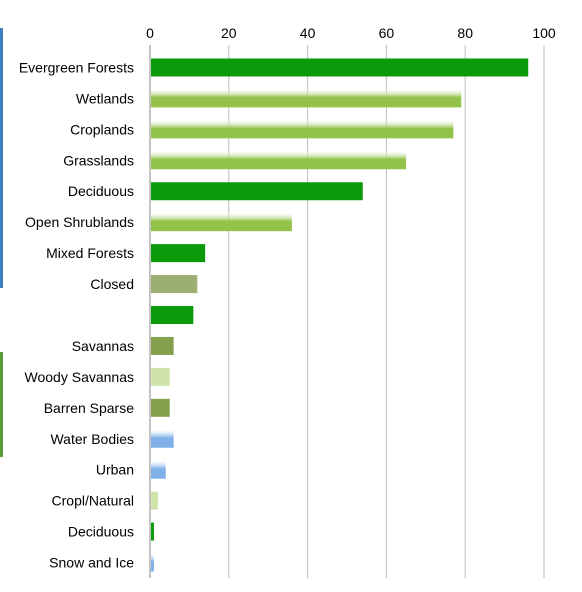 This screenshot has height=592, width=582. Describe the element at coordinates (1, 404) in the screenshot. I see `left-edge-strip-green` at that location.